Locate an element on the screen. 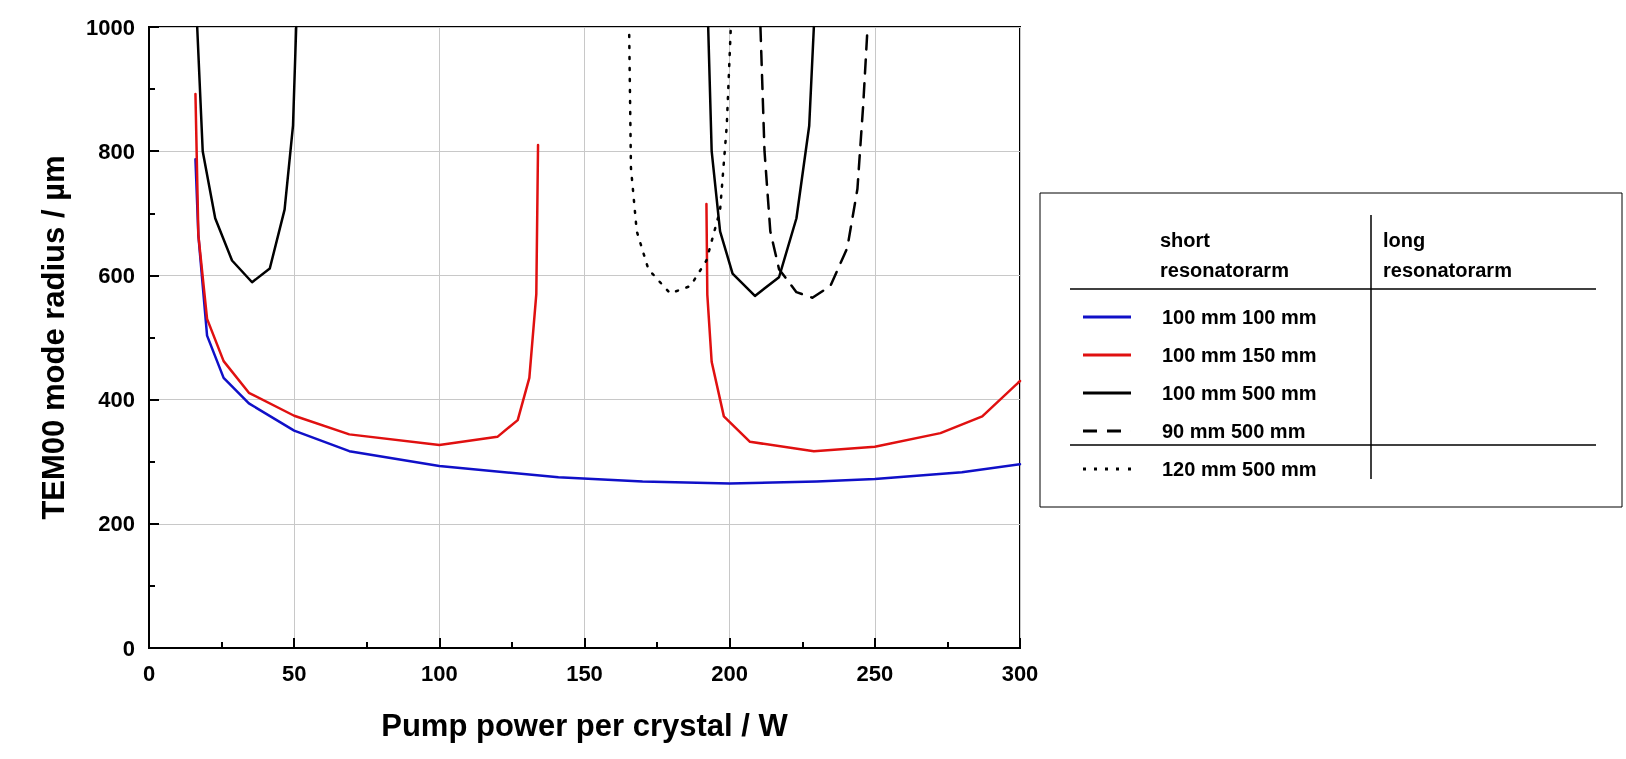 The image size is (1626, 759). y-tick-label: 0 is located at coordinates (128, 648).